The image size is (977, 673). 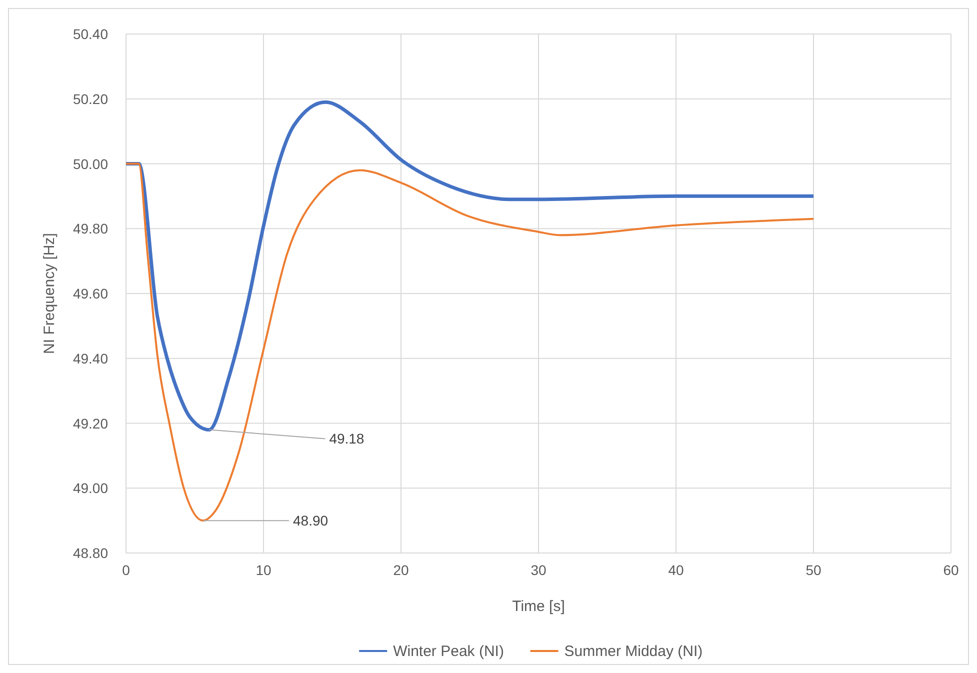 I want to click on y-tick-label: 50.40, so click(x=90, y=34).